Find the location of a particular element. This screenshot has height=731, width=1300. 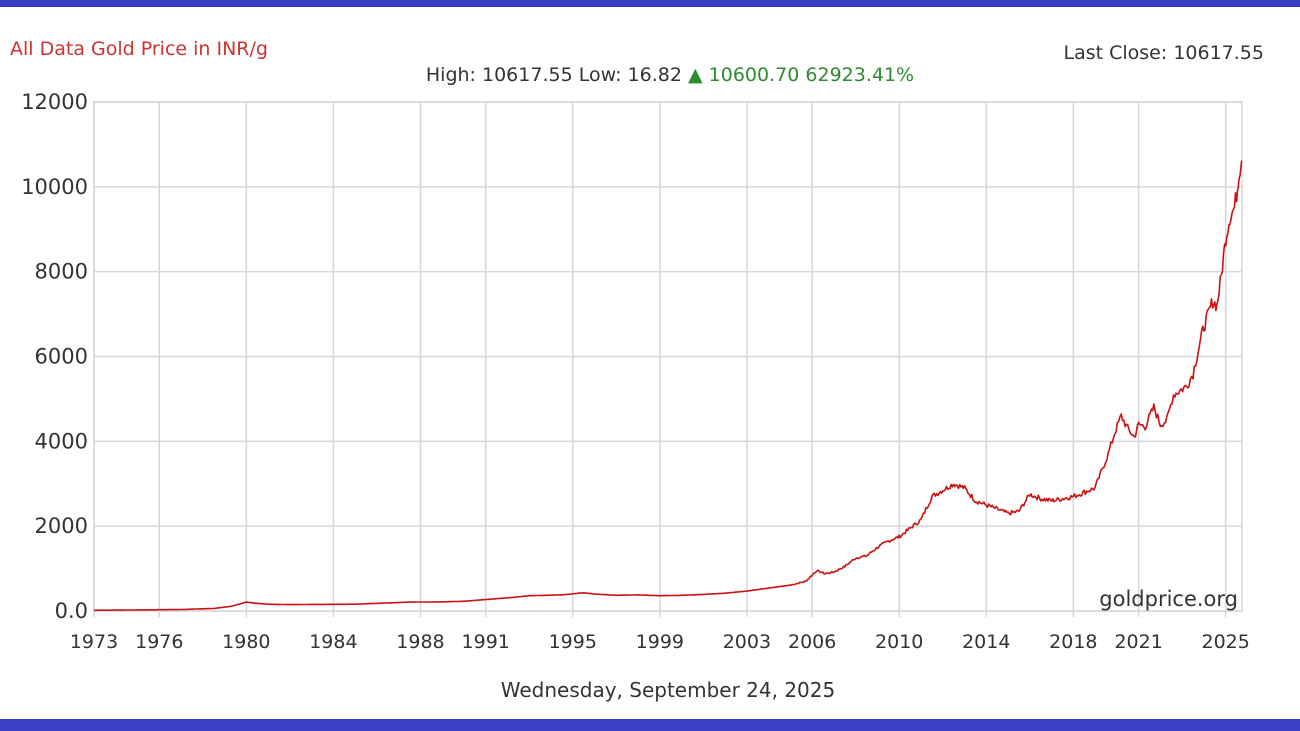

x-tick-label: 2018 is located at coordinates (1073, 642).